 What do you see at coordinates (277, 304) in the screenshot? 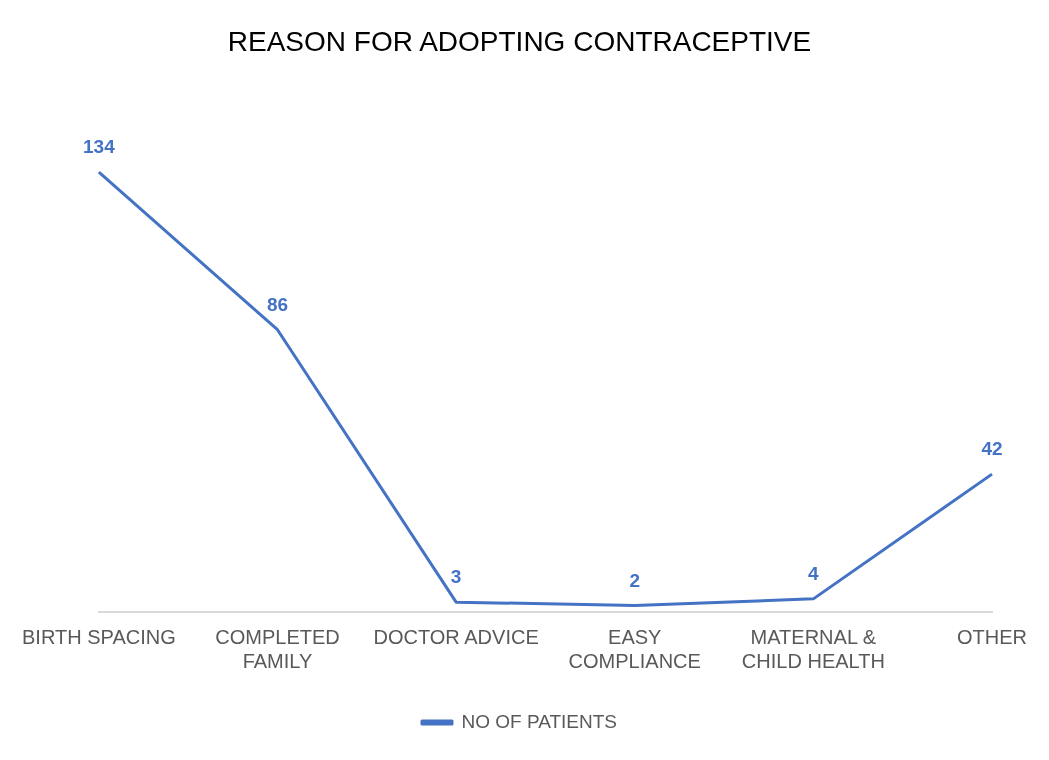
I see `data-label: 86` at bounding box center [277, 304].